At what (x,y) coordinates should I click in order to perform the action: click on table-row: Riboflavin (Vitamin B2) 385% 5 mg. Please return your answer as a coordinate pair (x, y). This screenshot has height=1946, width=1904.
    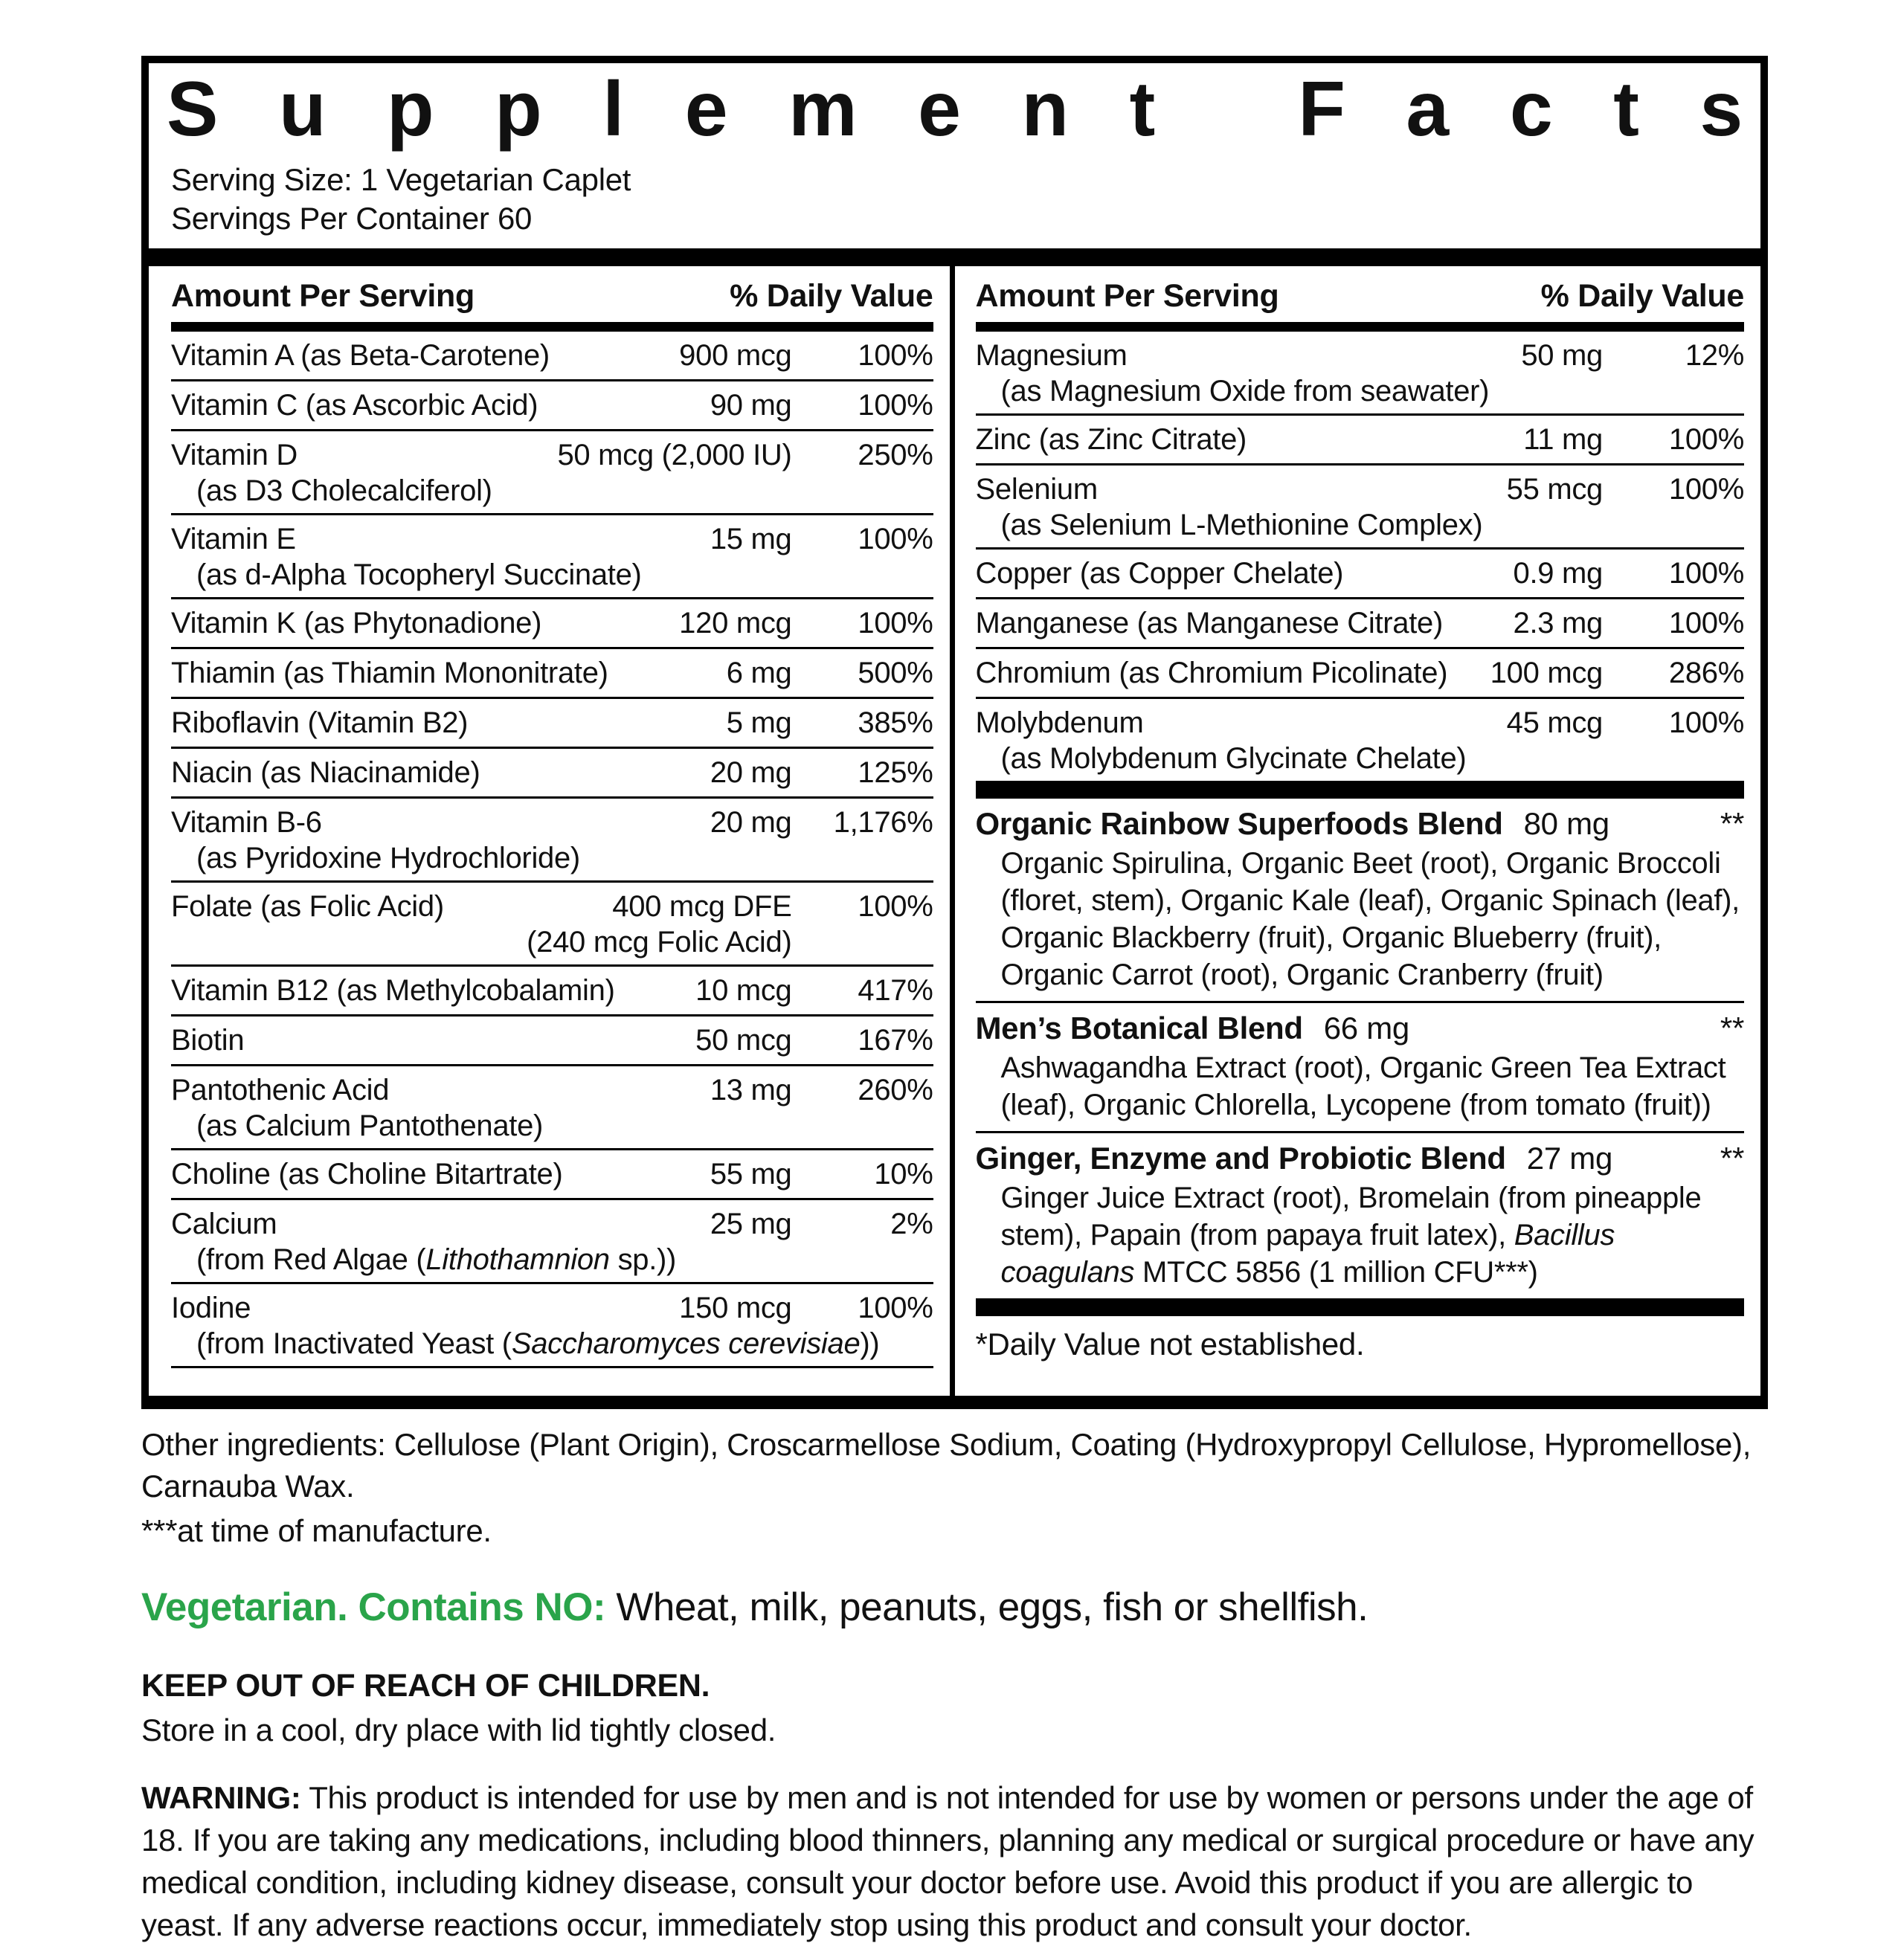
    Looking at the image, I should click on (552, 724).